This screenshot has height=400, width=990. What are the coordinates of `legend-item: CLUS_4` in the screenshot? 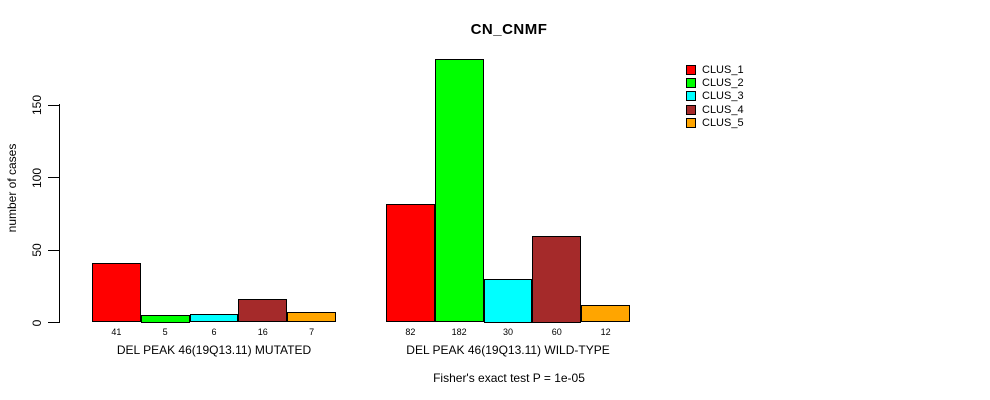 It's located at (715, 109).